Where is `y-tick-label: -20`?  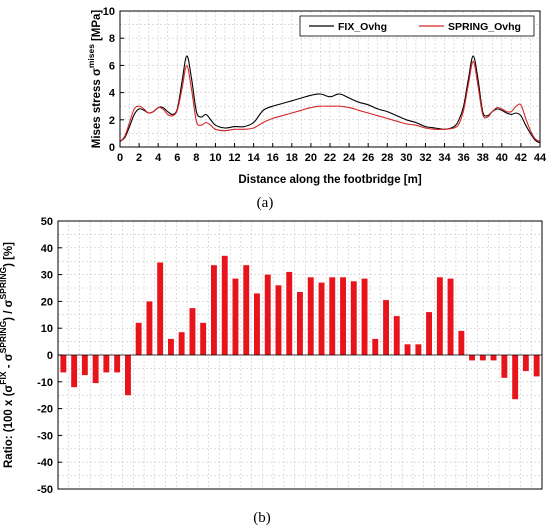
y-tick-label: -20 is located at coordinates (45, 410).